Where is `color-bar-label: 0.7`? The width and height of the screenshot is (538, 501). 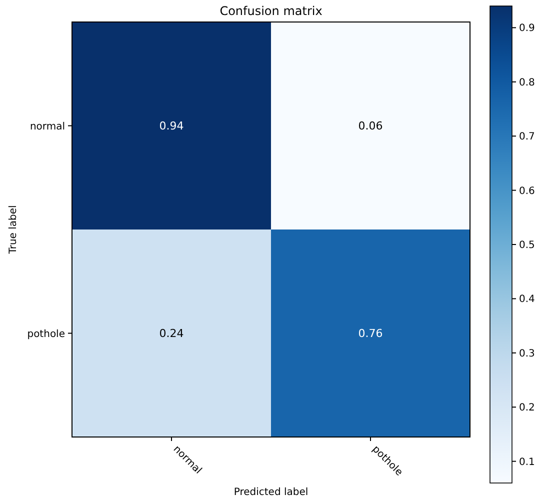
color-bar-label: 0.7 is located at coordinates (527, 137).